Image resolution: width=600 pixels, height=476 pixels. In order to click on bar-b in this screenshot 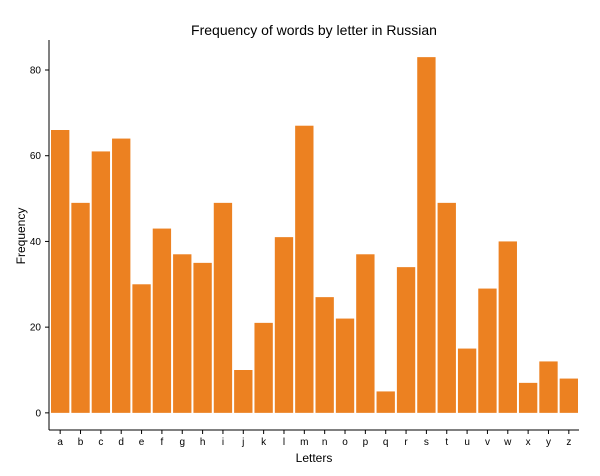, I will do `click(80, 307)`.